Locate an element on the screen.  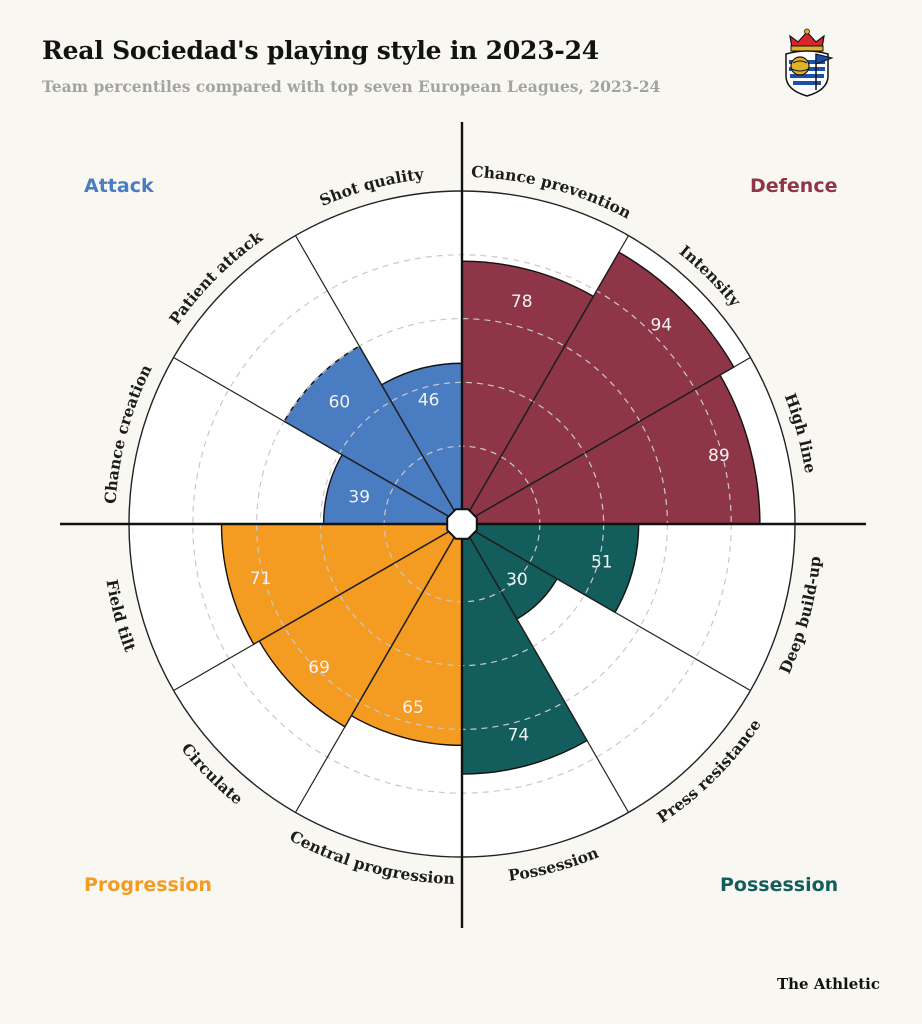
center-octagon is located at coordinates (462, 524).